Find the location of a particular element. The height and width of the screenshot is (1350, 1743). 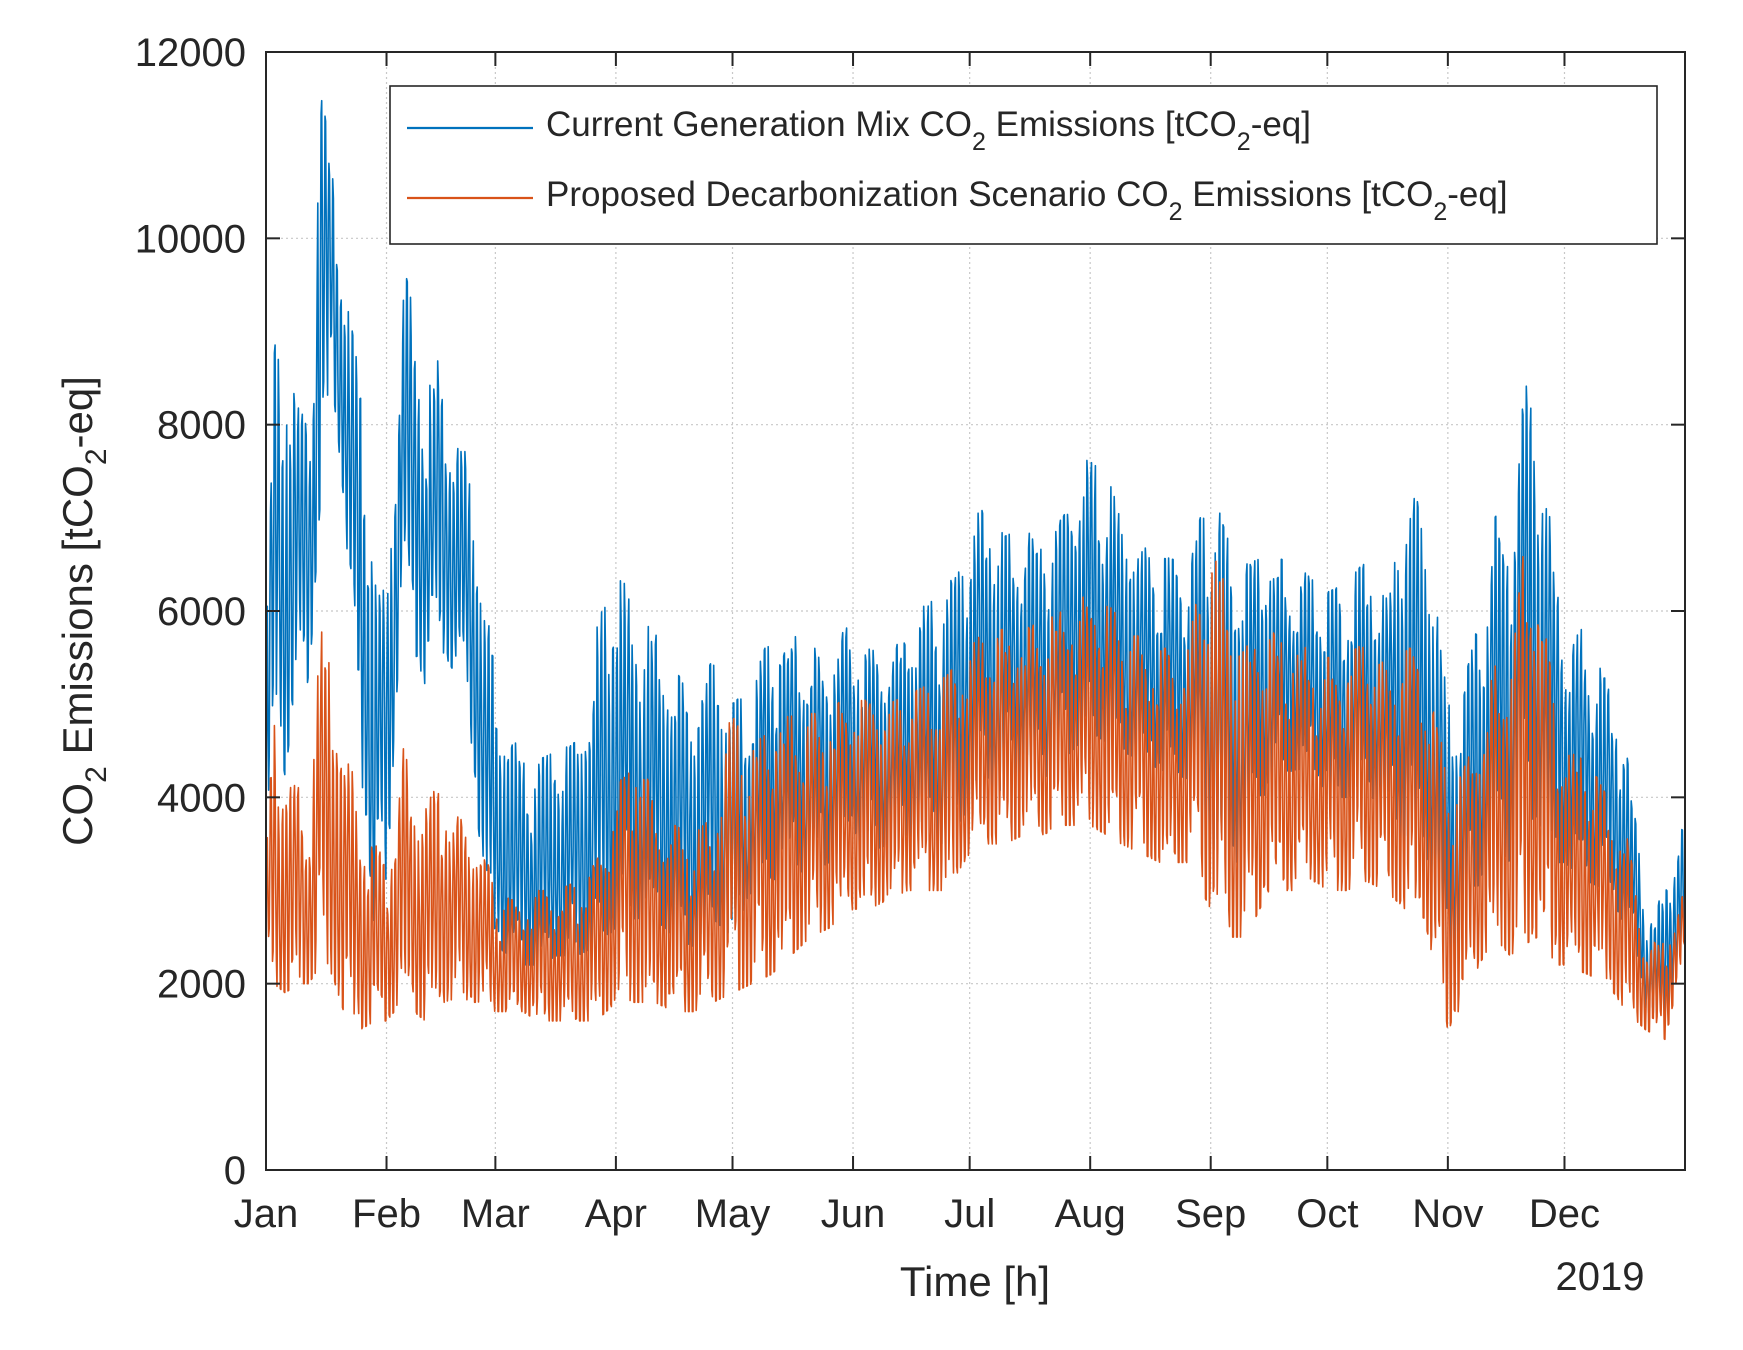

x-tick-label-jun: Jun is located at coordinates (853, 1214).